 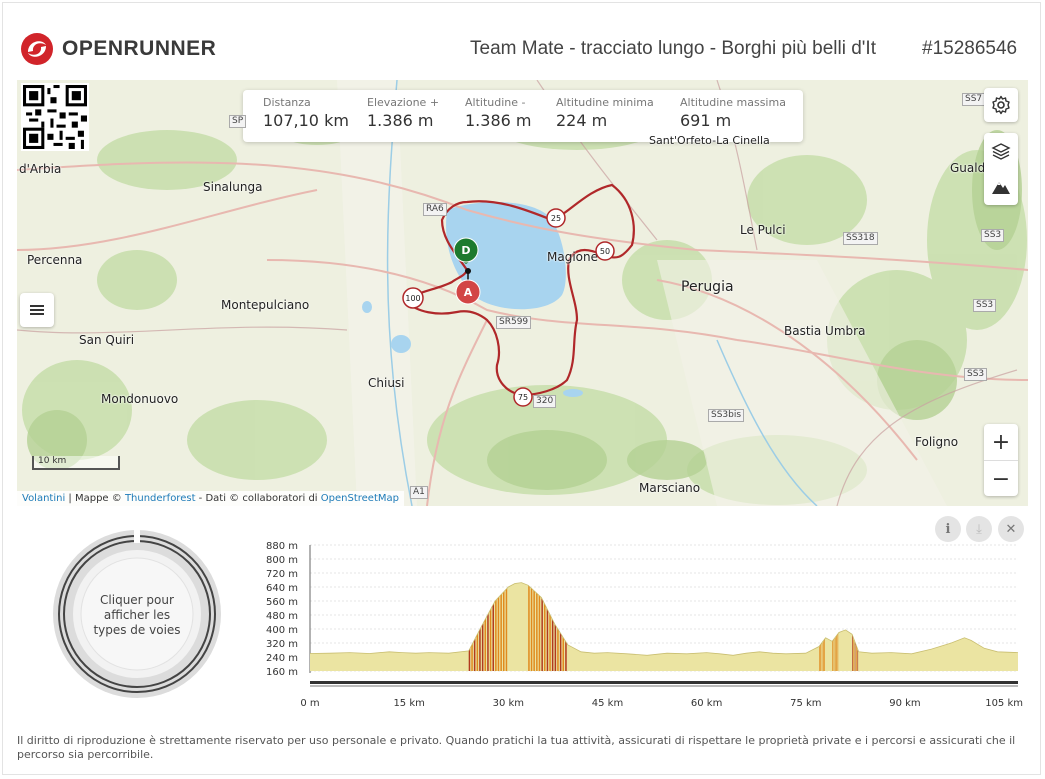 I want to click on km-marker: 100, so click(x=413, y=298).